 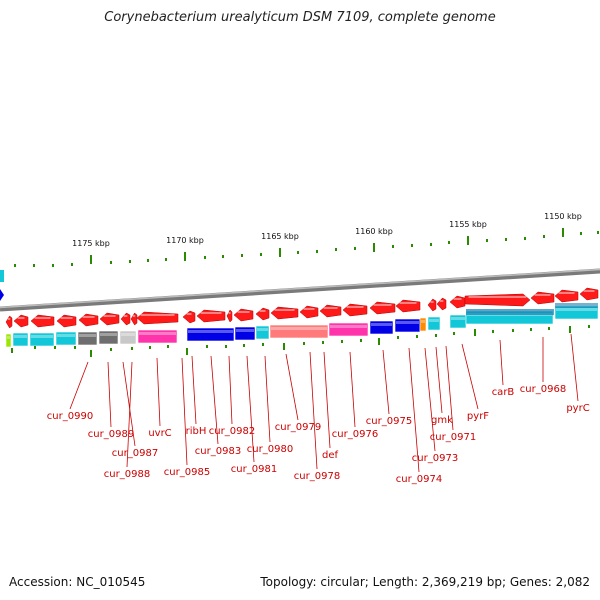 What do you see at coordinates (302, 308) in the screenshot?
I see `gene-track` at bounding box center [302, 308].